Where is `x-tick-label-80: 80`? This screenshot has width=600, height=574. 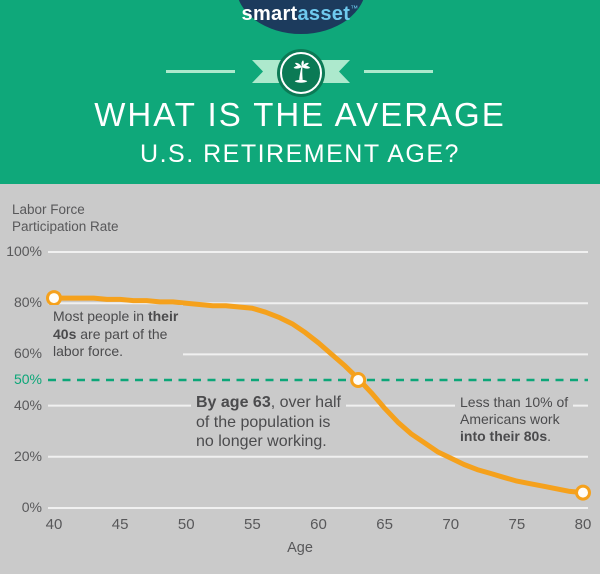
x-tick-label-80: 80 is located at coordinates (583, 524).